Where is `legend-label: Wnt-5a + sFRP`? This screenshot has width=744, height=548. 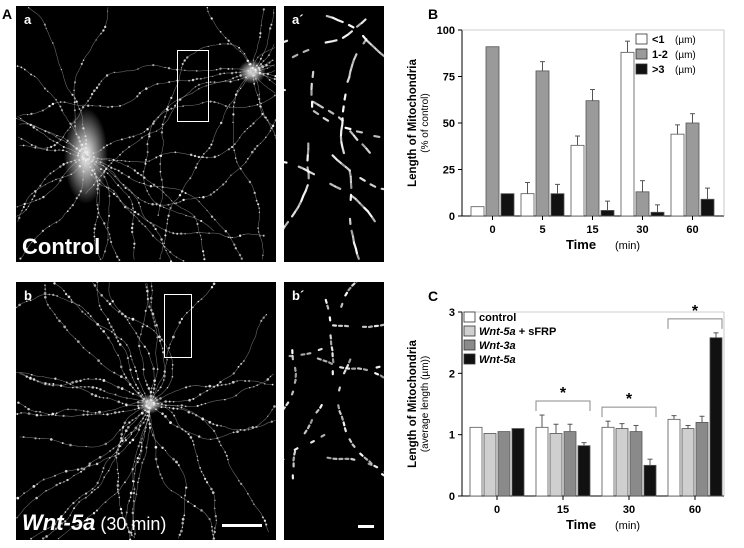 legend-label: Wnt-5a + sFRP is located at coordinates (517, 332).